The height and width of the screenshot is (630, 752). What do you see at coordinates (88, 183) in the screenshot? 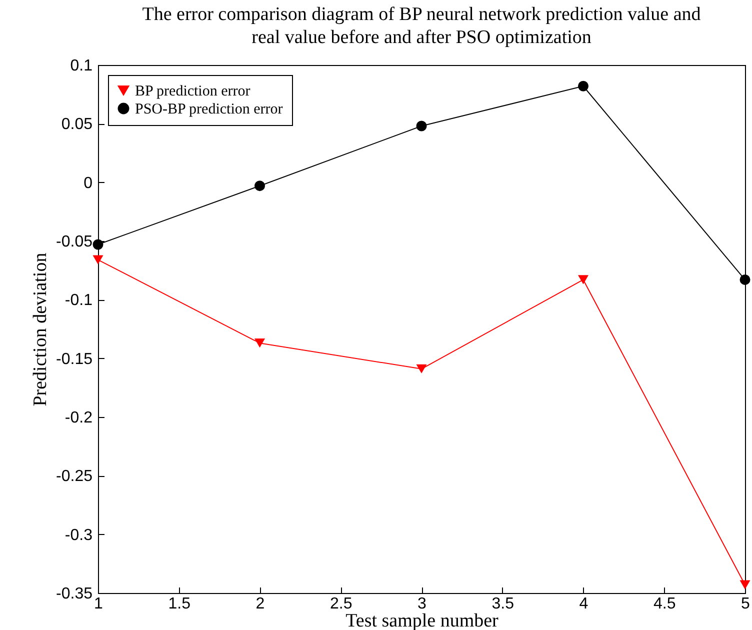
I see `y-tick-label: 0` at bounding box center [88, 183].